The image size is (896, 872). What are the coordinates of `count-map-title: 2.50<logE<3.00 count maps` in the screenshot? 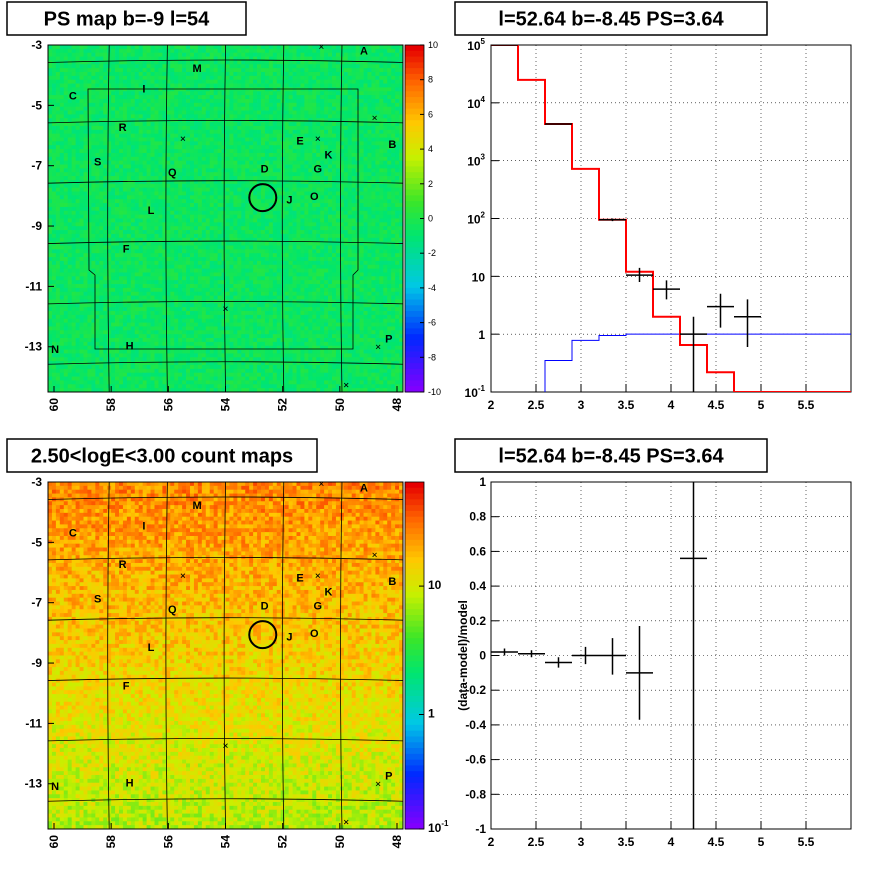 It's located at (162, 457).